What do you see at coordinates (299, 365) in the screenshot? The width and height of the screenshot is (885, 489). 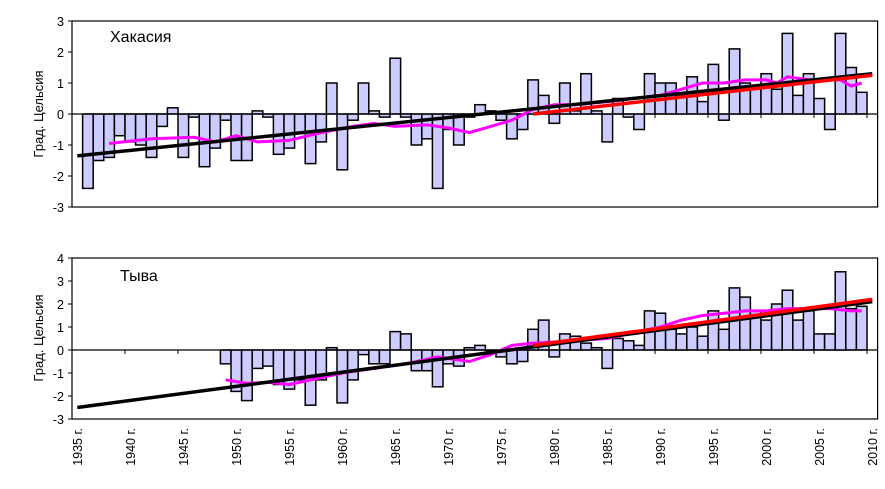 I see `bar-1956` at bounding box center [299, 365].